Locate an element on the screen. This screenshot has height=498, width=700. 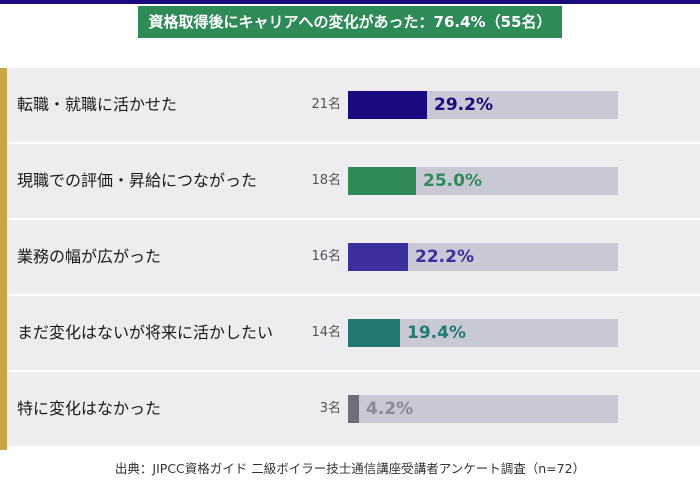
category-label: 転職・就職に活かせた is located at coordinates (97, 104).